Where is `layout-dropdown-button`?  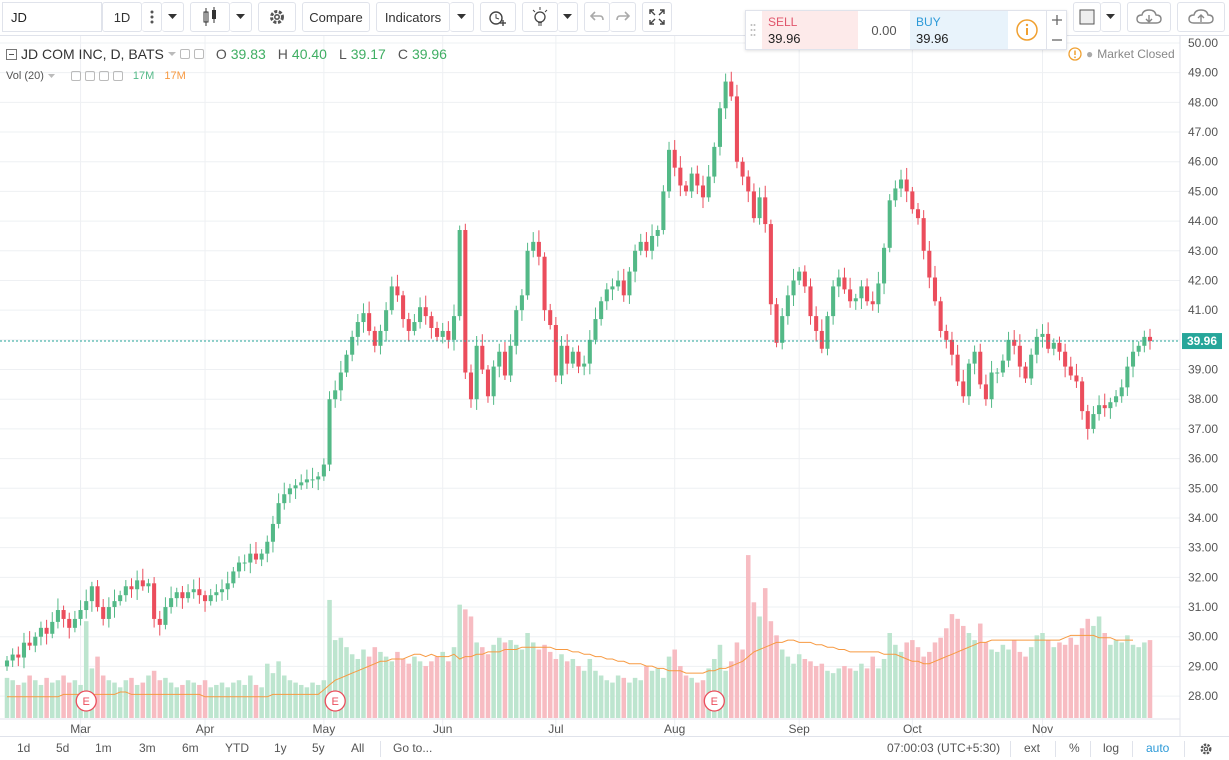 layout-dropdown-button is located at coordinates (1111, 17).